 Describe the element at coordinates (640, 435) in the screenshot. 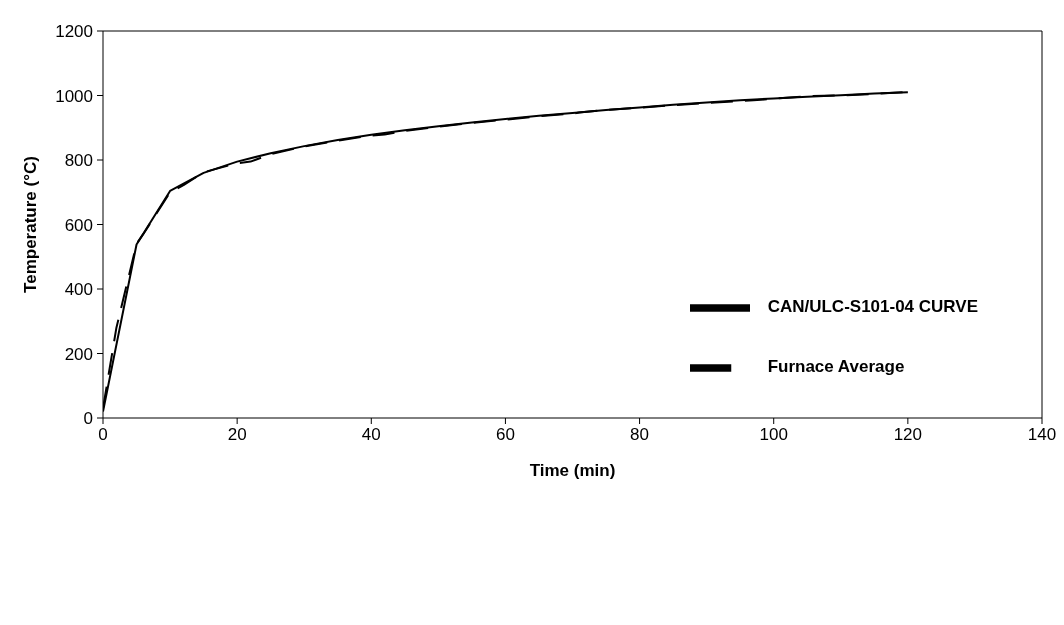

I see `x-tick-label: 80` at that location.